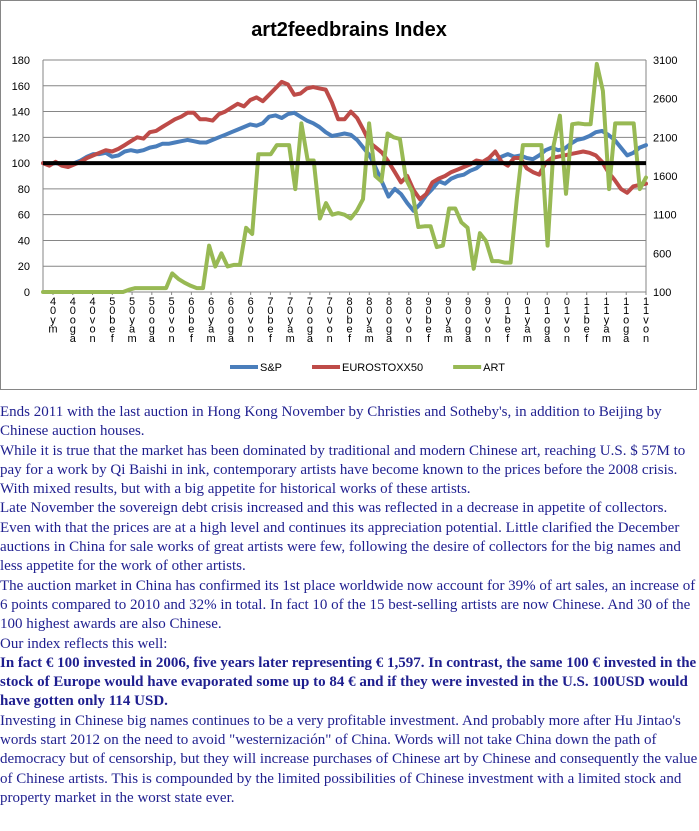 The image size is (699, 831). What do you see at coordinates (24, 216) in the screenshot?
I see `left-tick-label: 60` at bounding box center [24, 216].